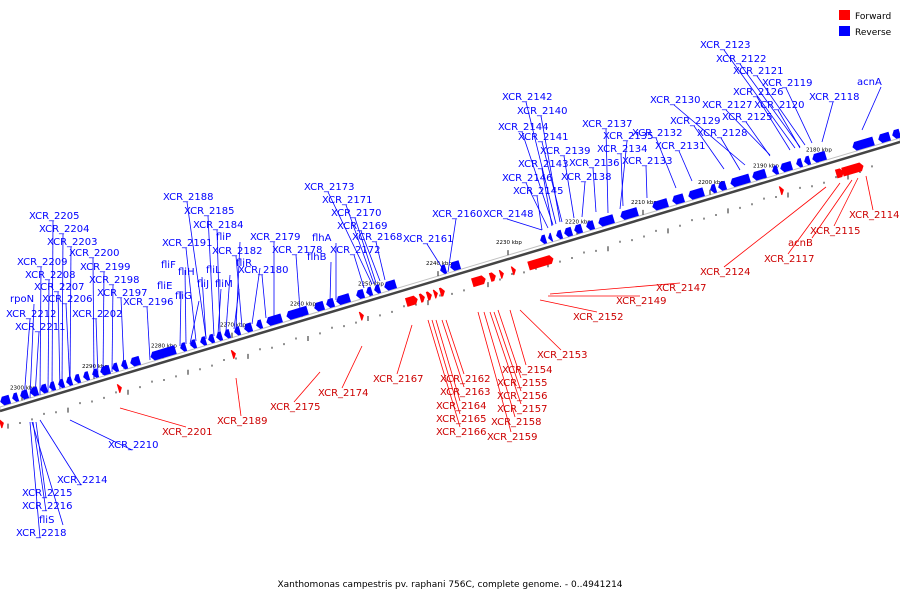 Image resolution: width=900 pixels, height=600 pixels. I want to click on forward-gene-label: XCR_2163, so click(465, 392).